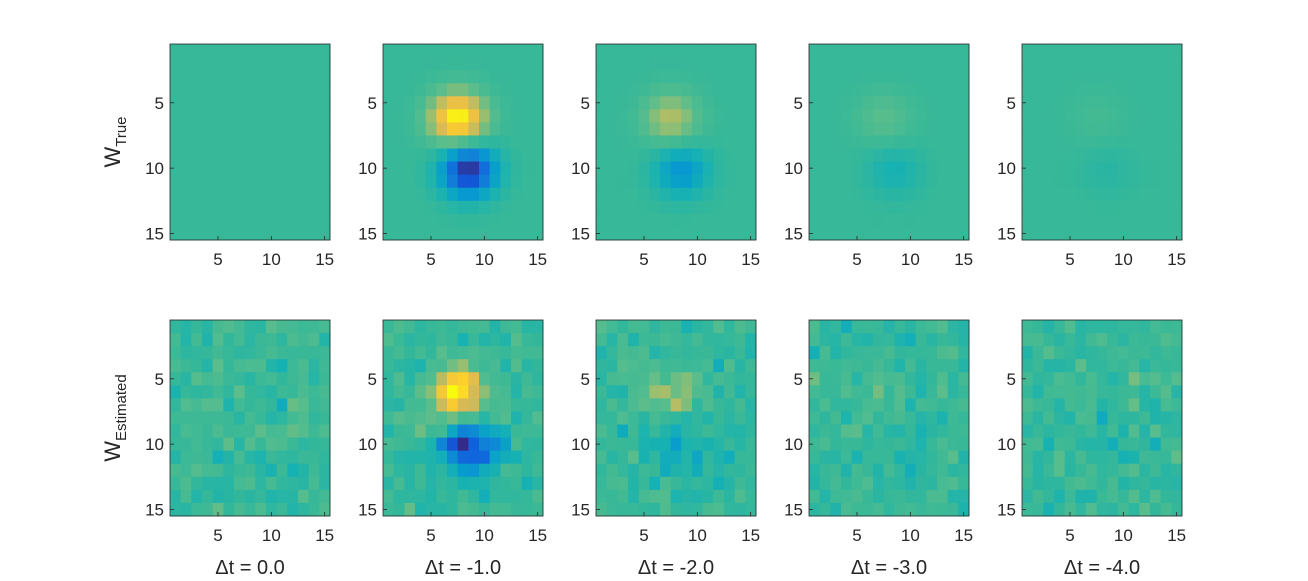 This screenshot has height=581, width=1308. I want to click on x-tick-label: 10, so click(484, 535).